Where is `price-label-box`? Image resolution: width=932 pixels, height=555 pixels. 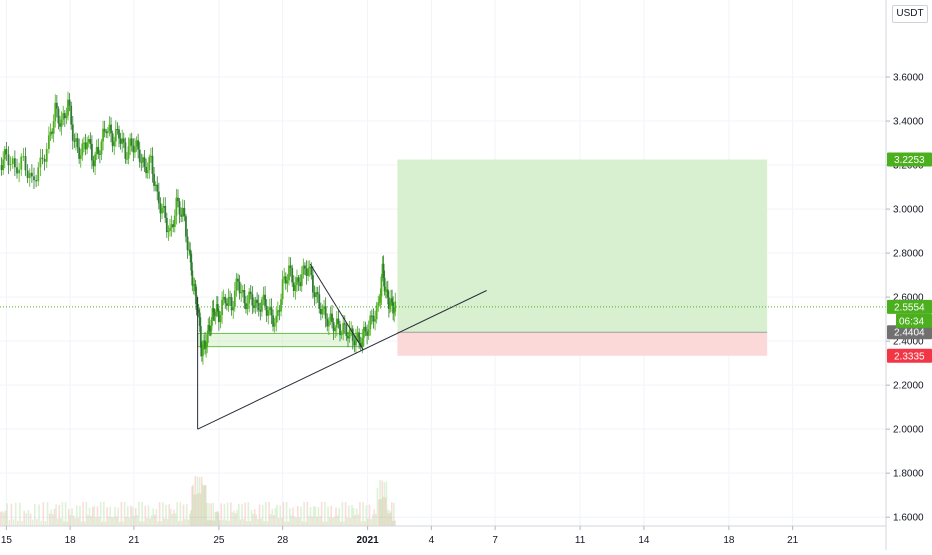 price-label-box is located at coordinates (909, 355).